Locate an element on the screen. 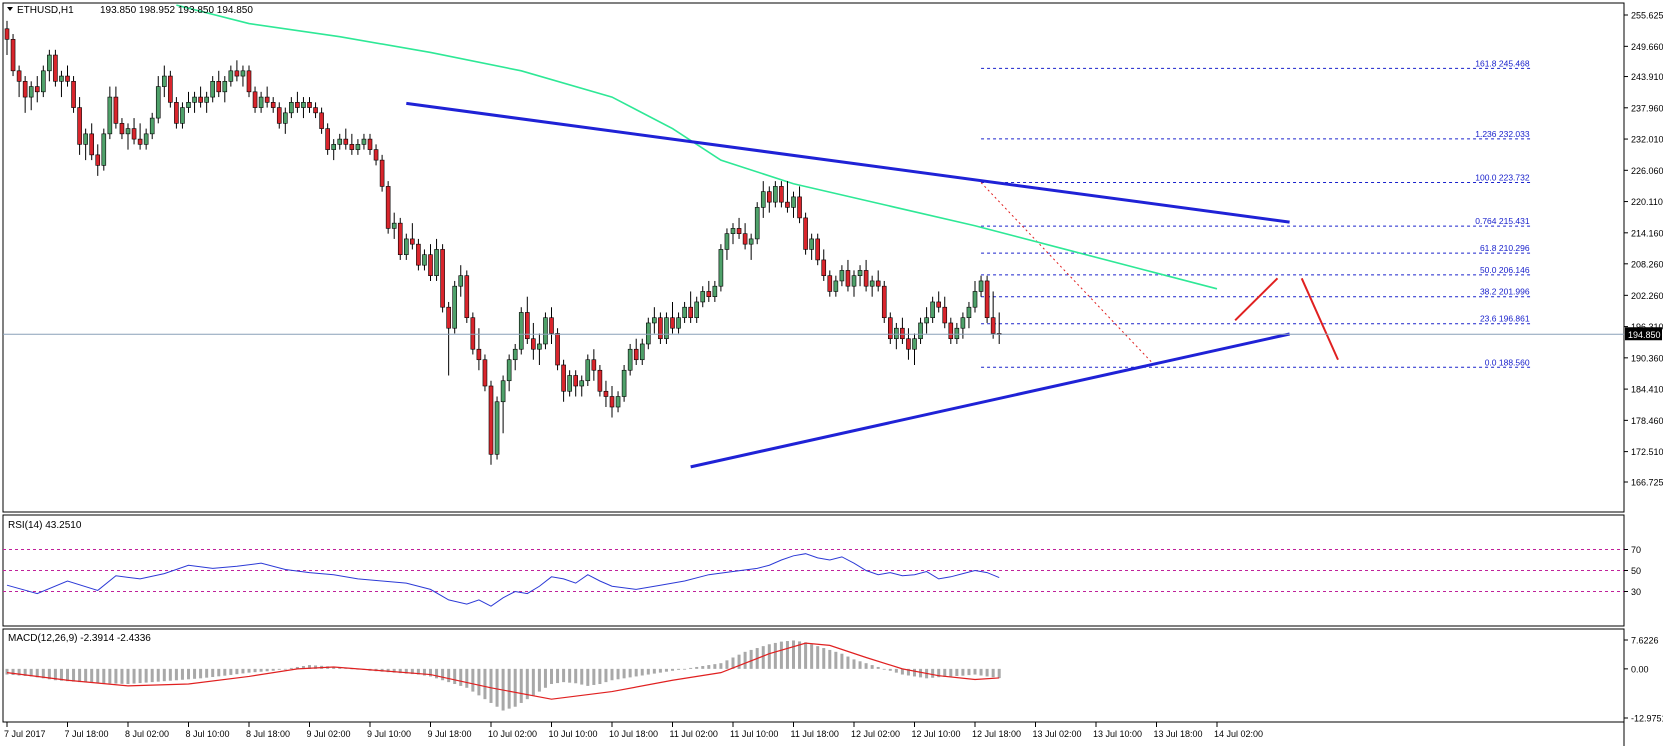 This screenshot has height=751, width=1663. time-tick-label: 13 Jul 10:00 is located at coordinates (1117, 734).